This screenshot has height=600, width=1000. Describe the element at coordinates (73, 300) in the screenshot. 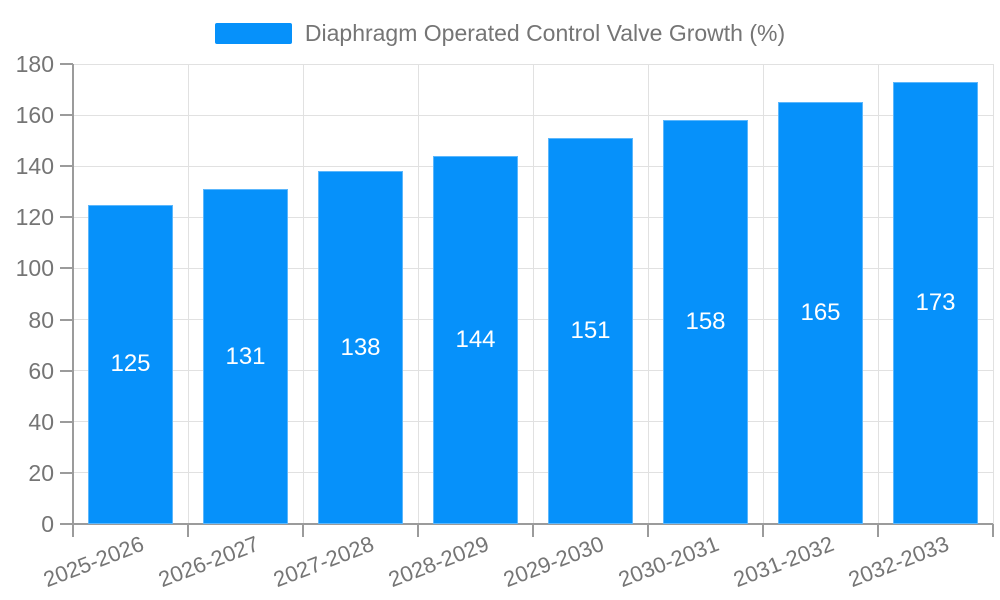

I see `y-axis-line` at that location.